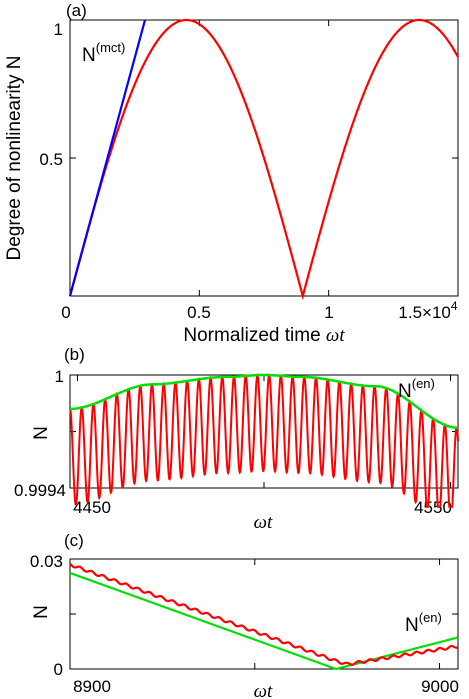 Image resolution: width=469 pixels, height=699 pixels. I want to click on panel-b-label: (b), so click(74, 354).